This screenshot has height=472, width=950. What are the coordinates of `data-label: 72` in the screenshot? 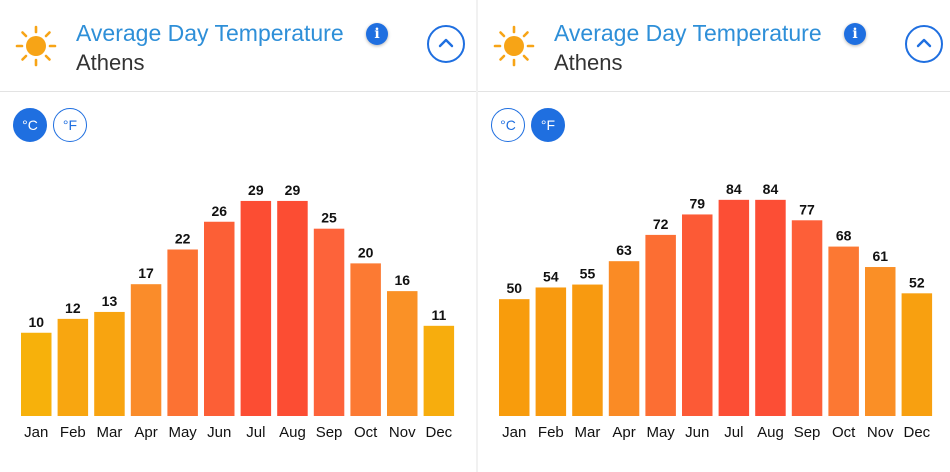 It's located at (661, 224).